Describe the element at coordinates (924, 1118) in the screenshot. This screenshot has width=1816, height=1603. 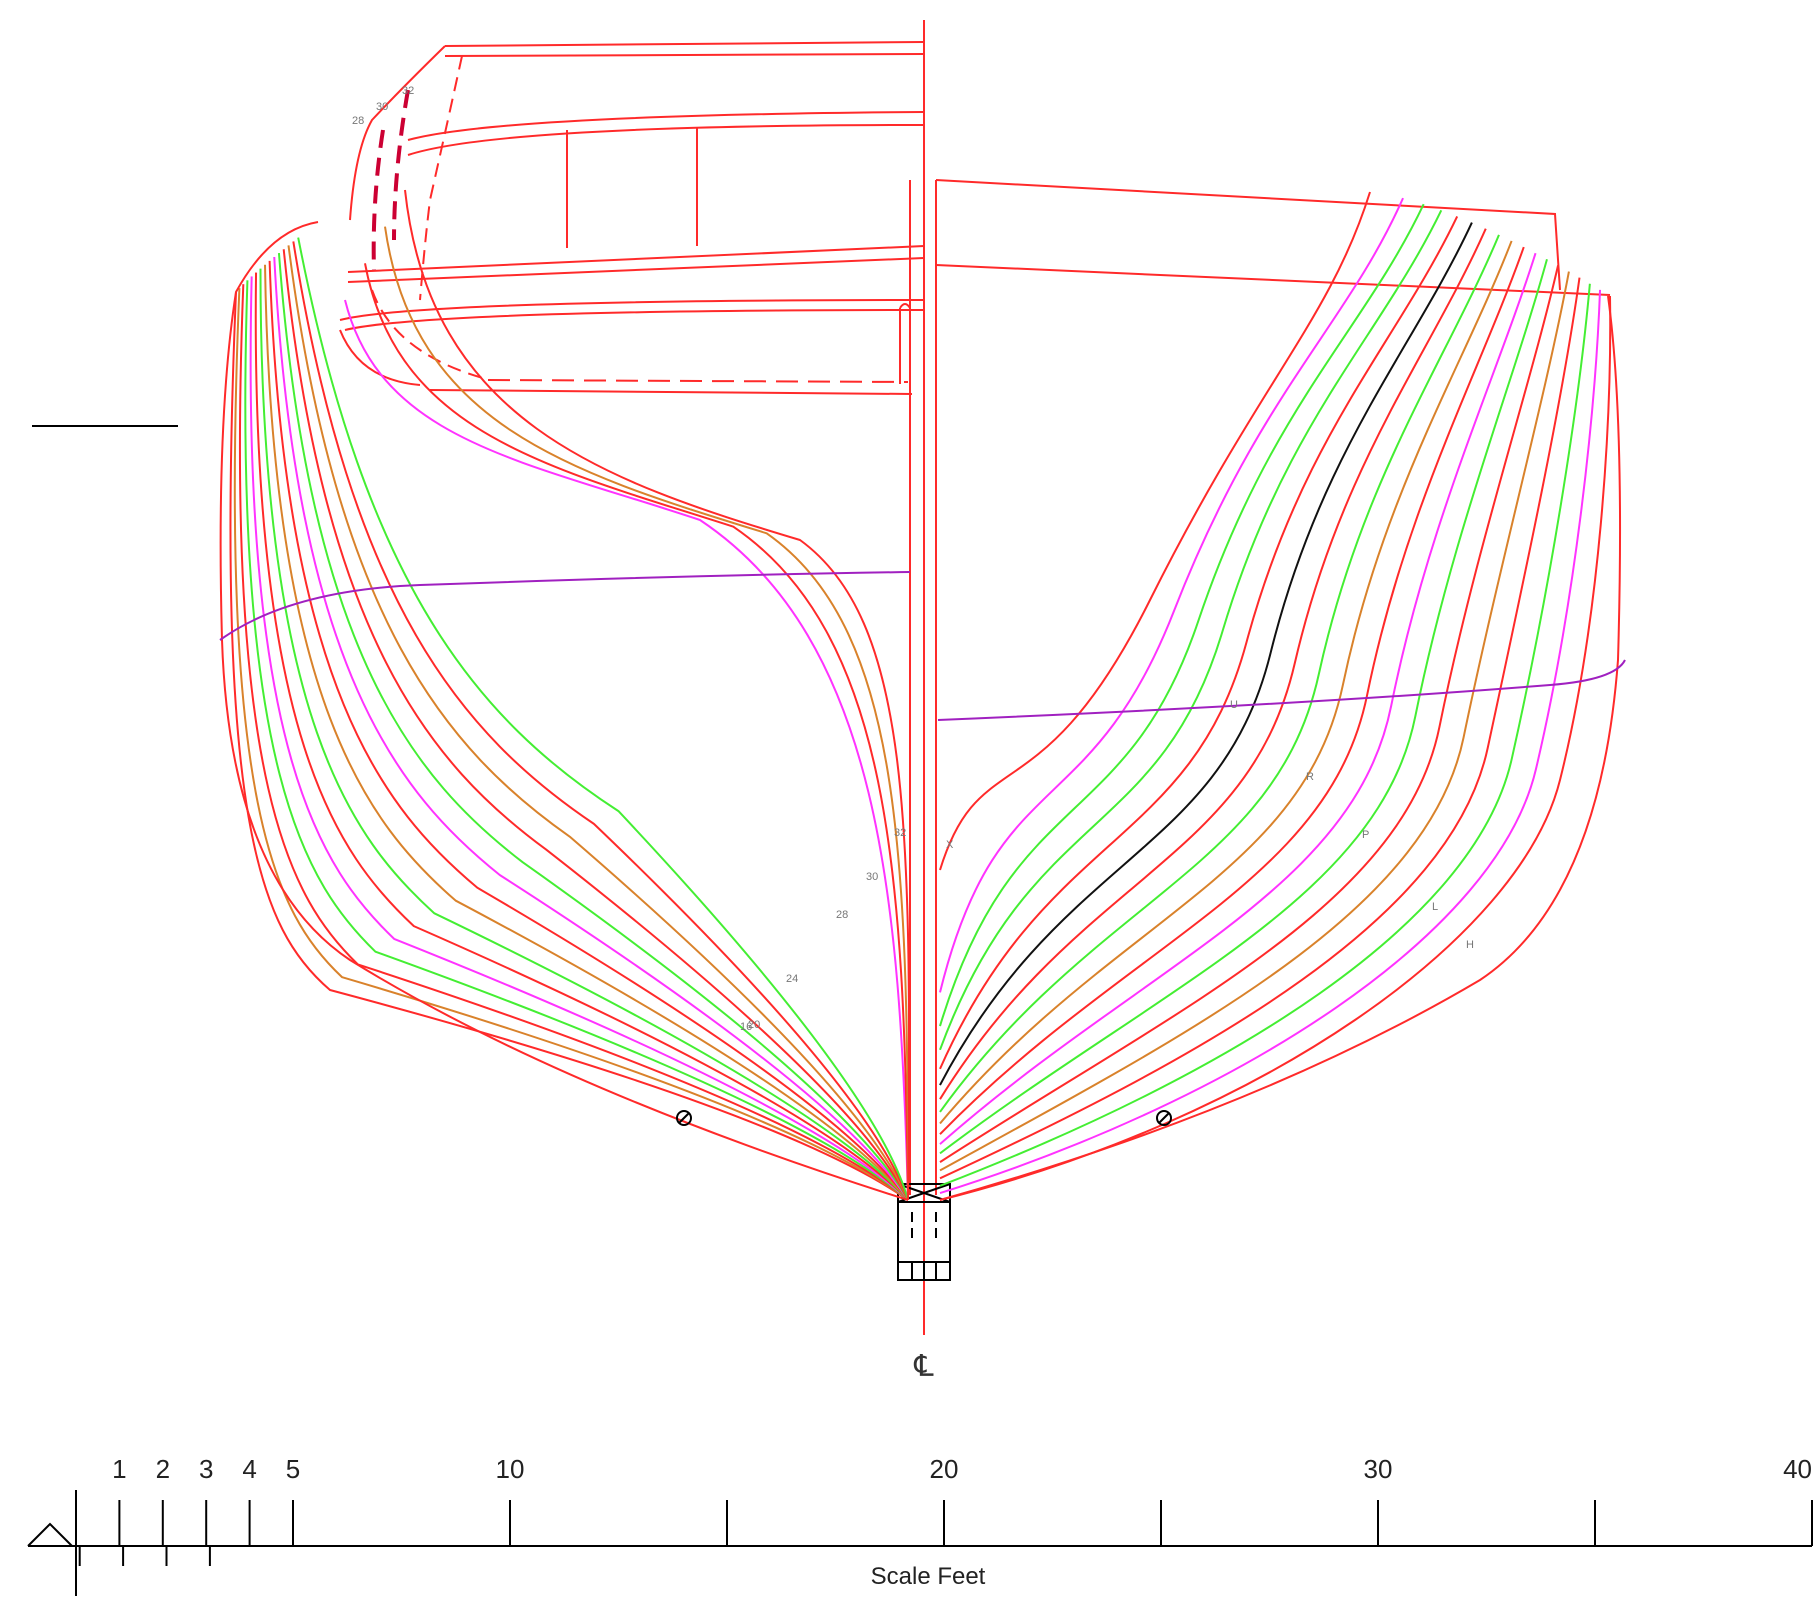
I see `bilge-markers` at that location.